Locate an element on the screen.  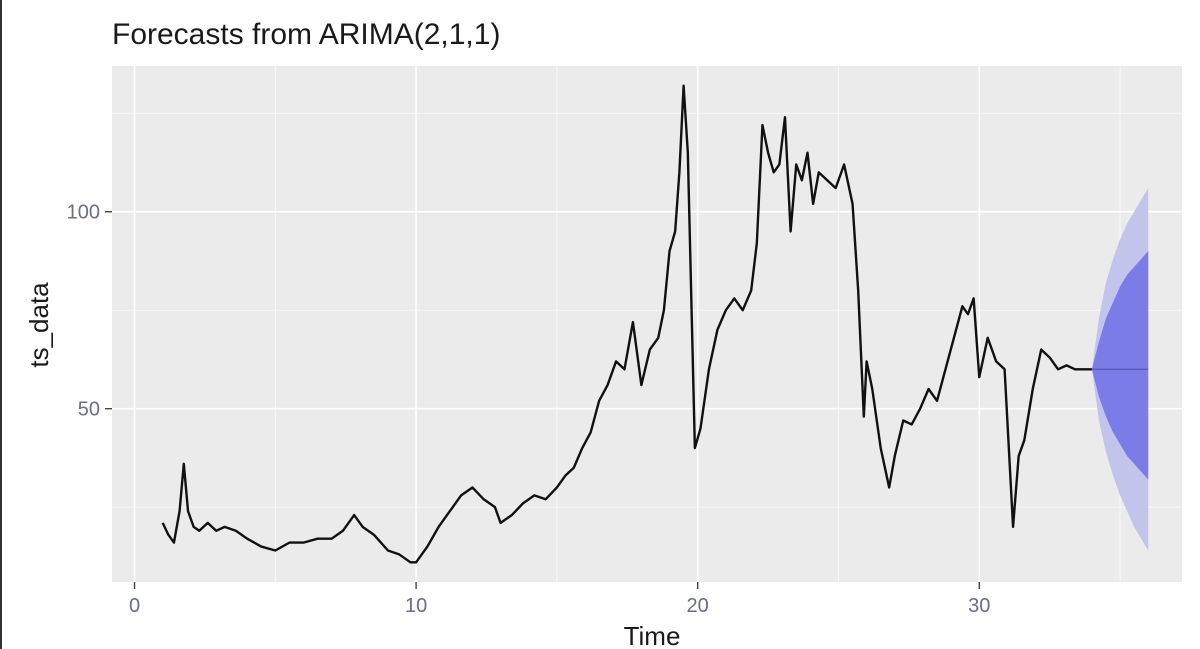
x-tick-label: 0 is located at coordinates (134, 606).